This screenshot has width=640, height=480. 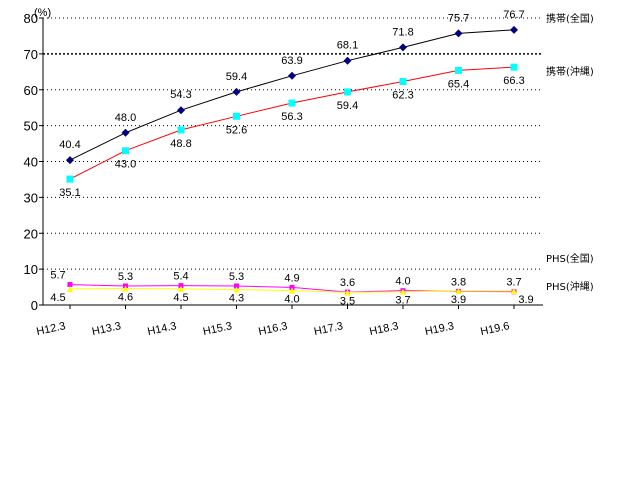 I want to click on data-label: 3.8, so click(x=458, y=282).